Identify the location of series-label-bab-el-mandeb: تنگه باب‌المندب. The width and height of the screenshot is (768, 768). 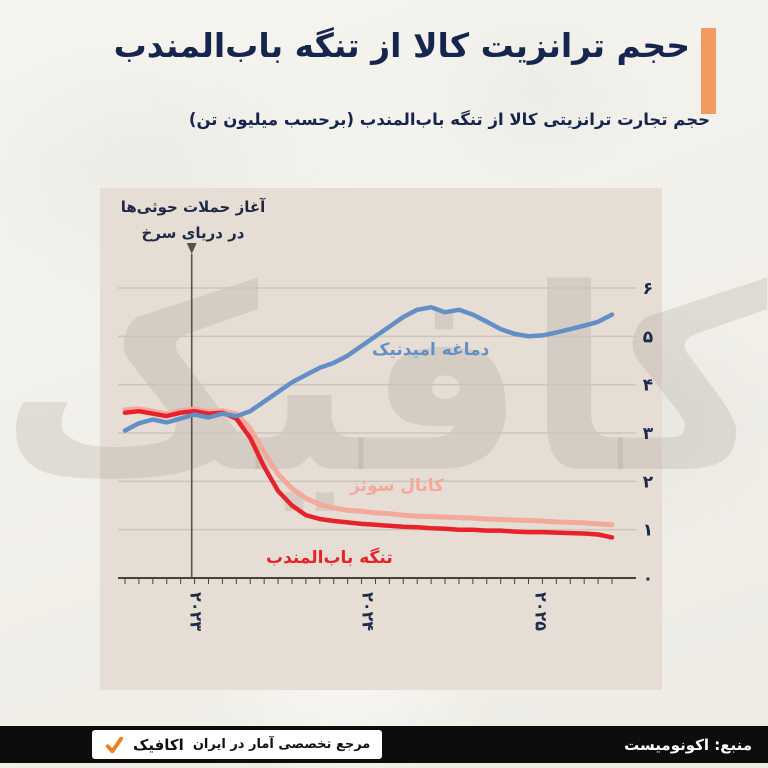
(329, 558).